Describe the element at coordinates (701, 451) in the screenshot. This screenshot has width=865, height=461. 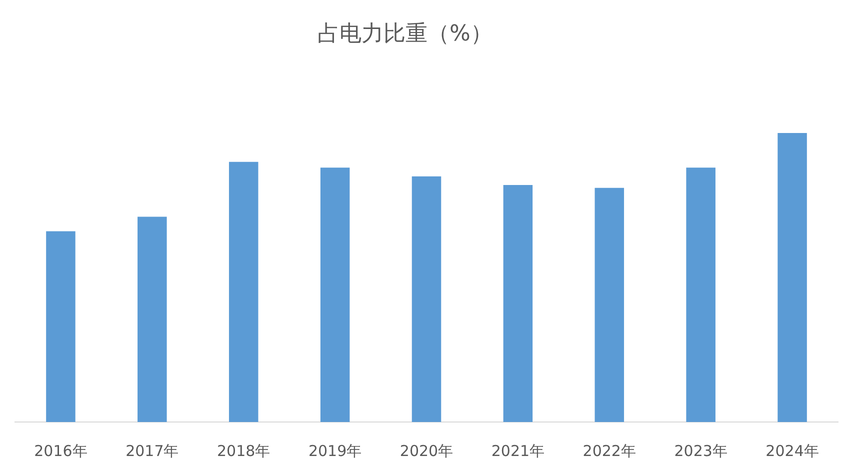
I see `x-tick-label: 2023年` at that location.